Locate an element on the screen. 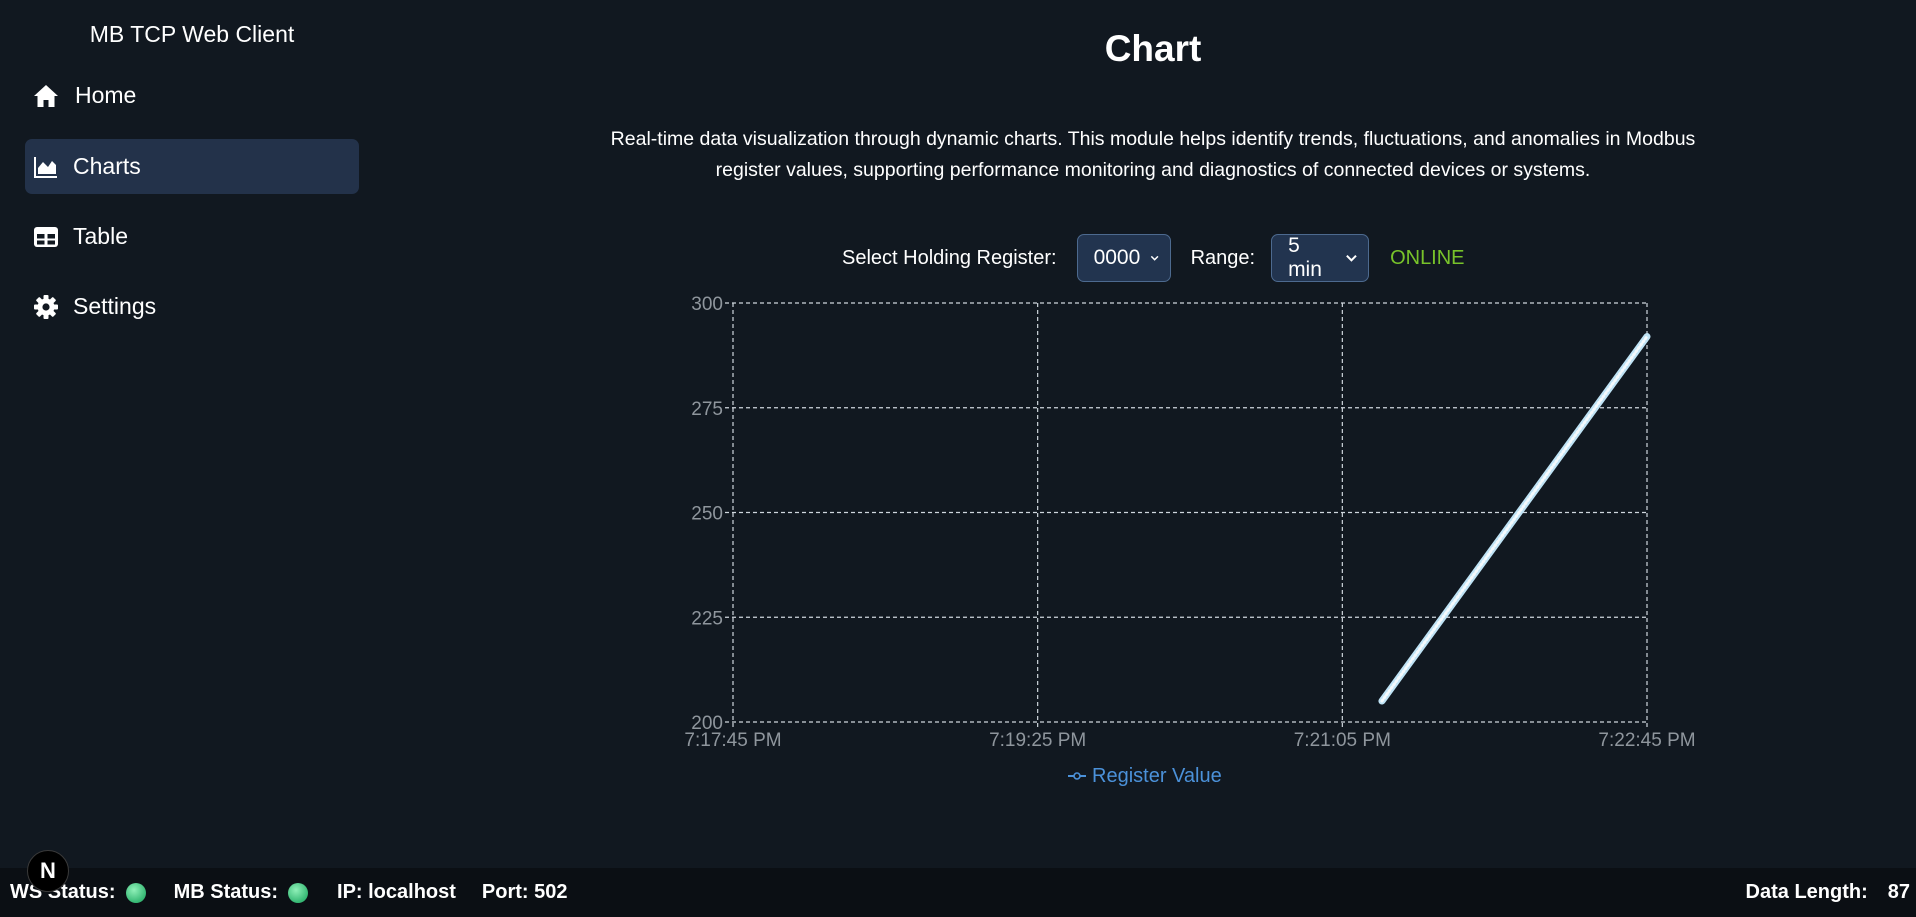  sidebar-item-table: Table is located at coordinates (192, 236).